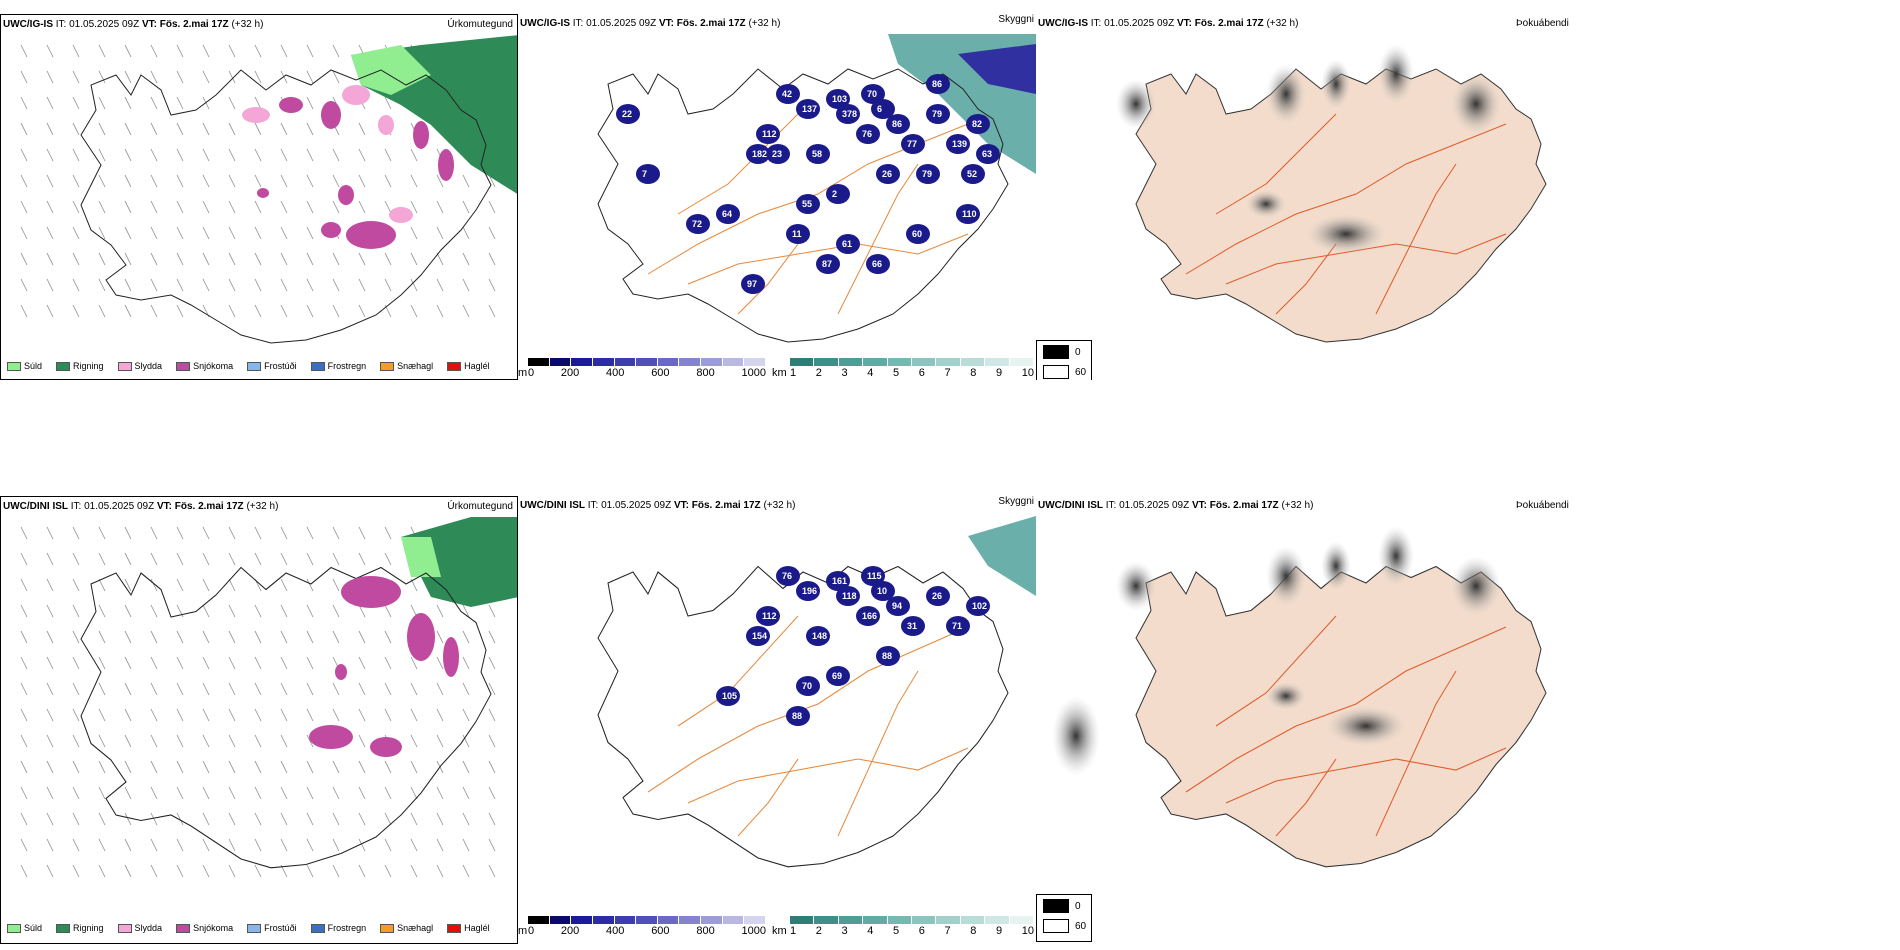 The image size is (1900, 950). Describe the element at coordinates (849, 114) in the screenshot. I see `cloud-base-label: 378` at that location.